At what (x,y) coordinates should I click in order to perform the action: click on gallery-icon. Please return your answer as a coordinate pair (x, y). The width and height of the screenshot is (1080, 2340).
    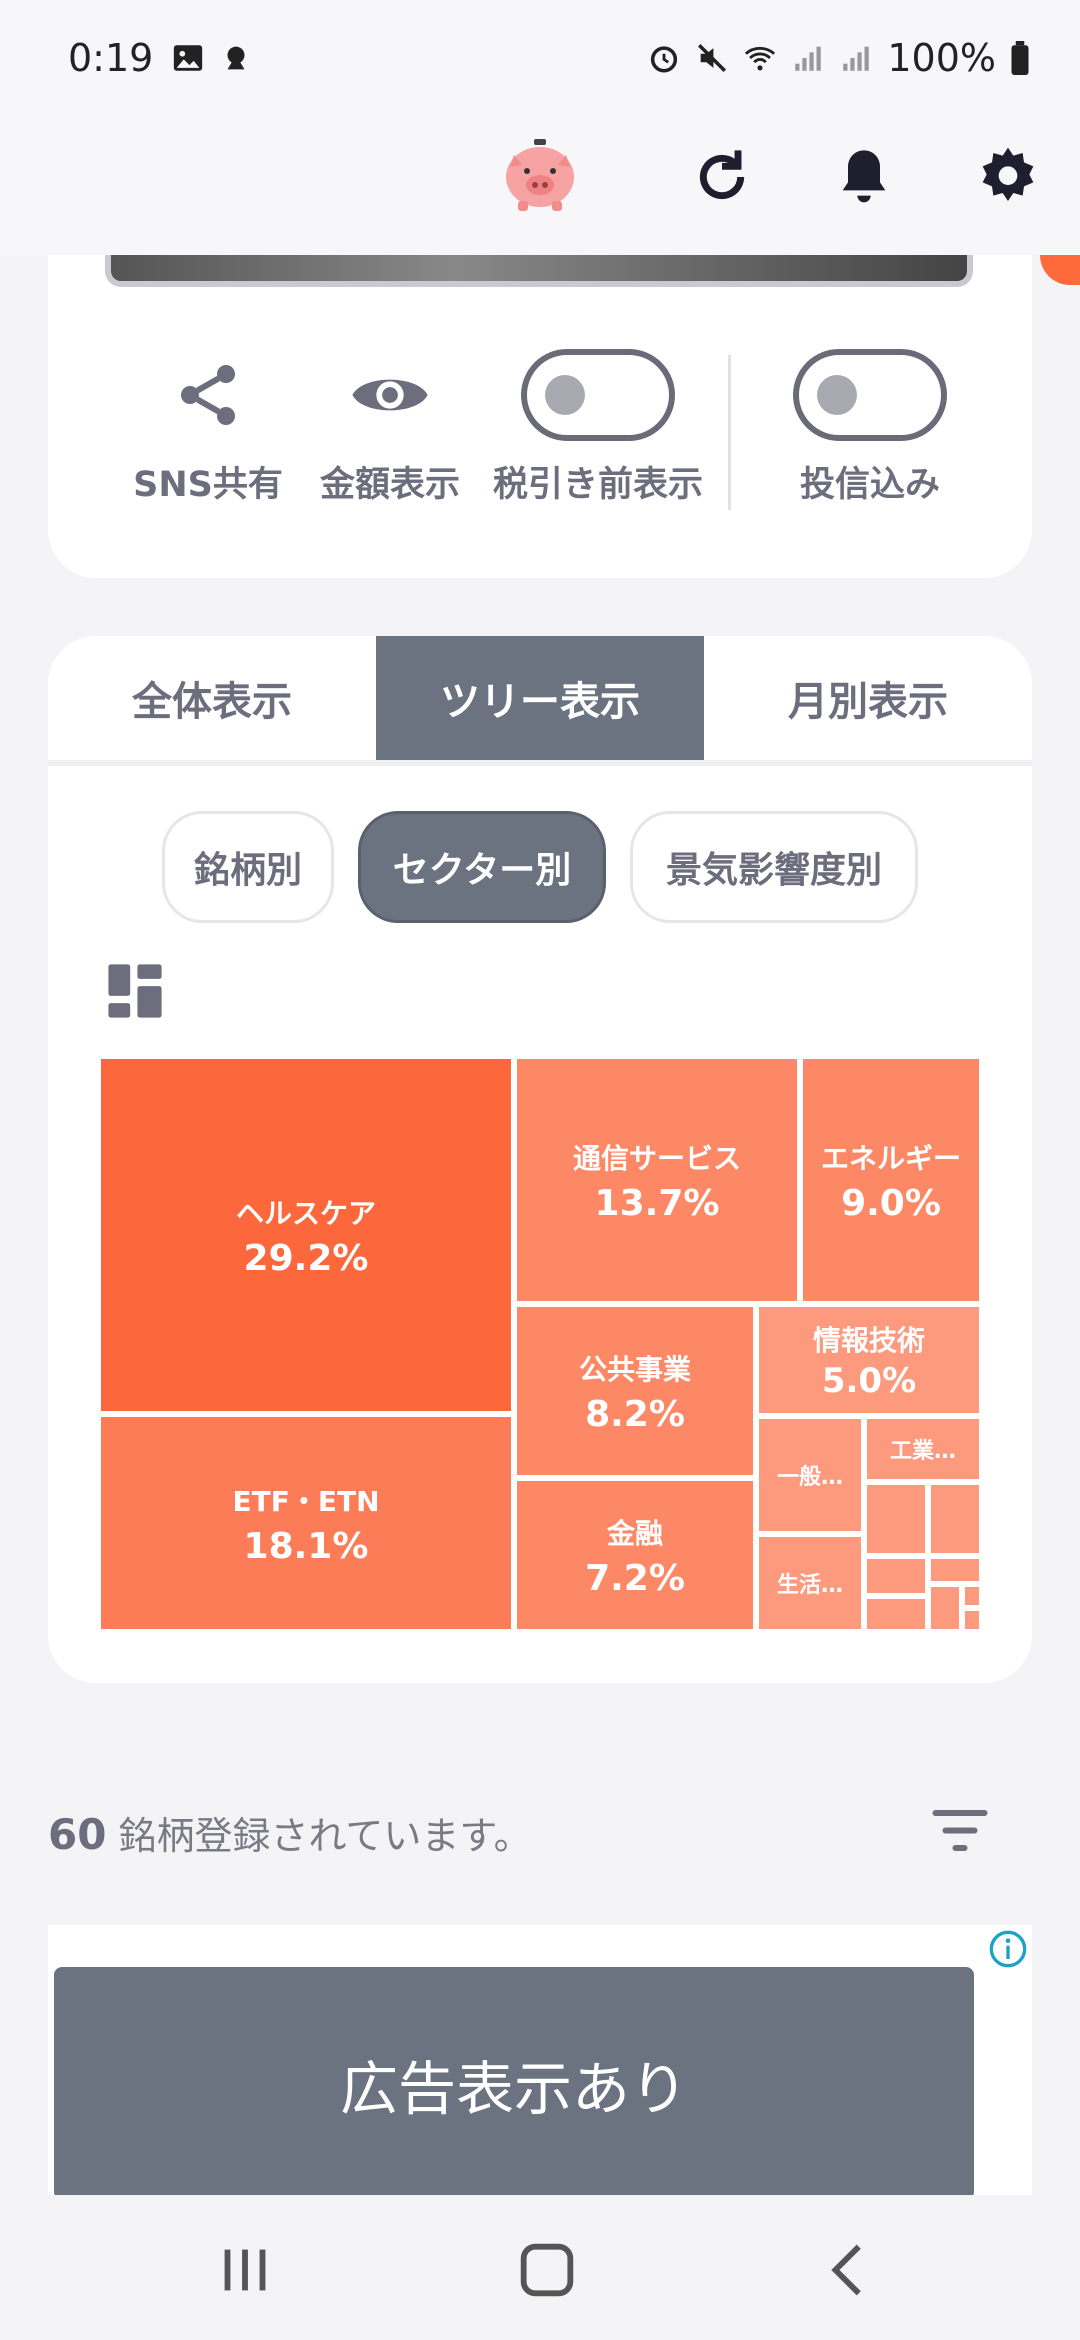
    Looking at the image, I should click on (188, 57).